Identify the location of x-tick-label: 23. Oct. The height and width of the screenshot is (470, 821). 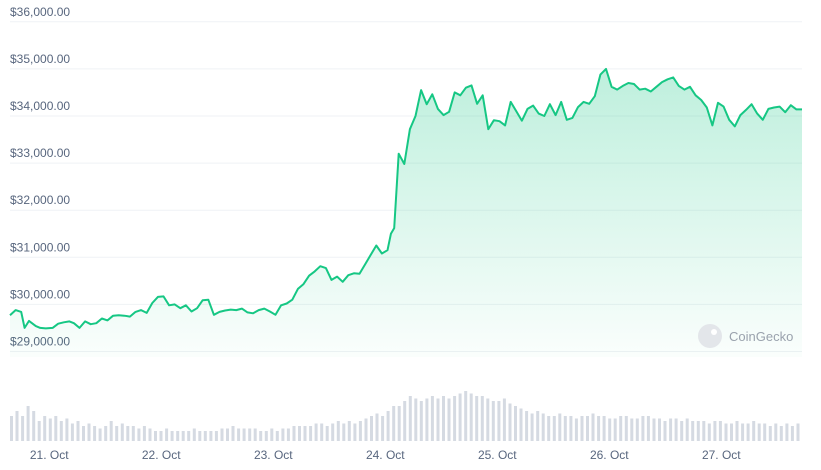
(273, 455).